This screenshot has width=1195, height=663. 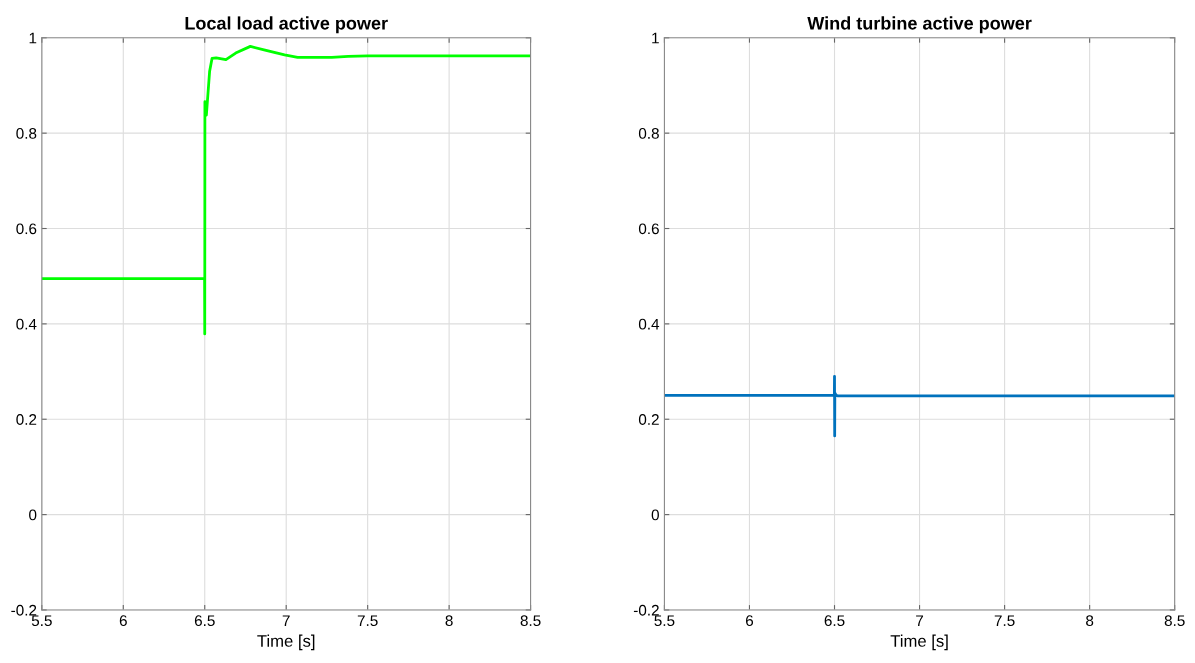 What do you see at coordinates (919, 406) in the screenshot?
I see `line-series` at bounding box center [919, 406].